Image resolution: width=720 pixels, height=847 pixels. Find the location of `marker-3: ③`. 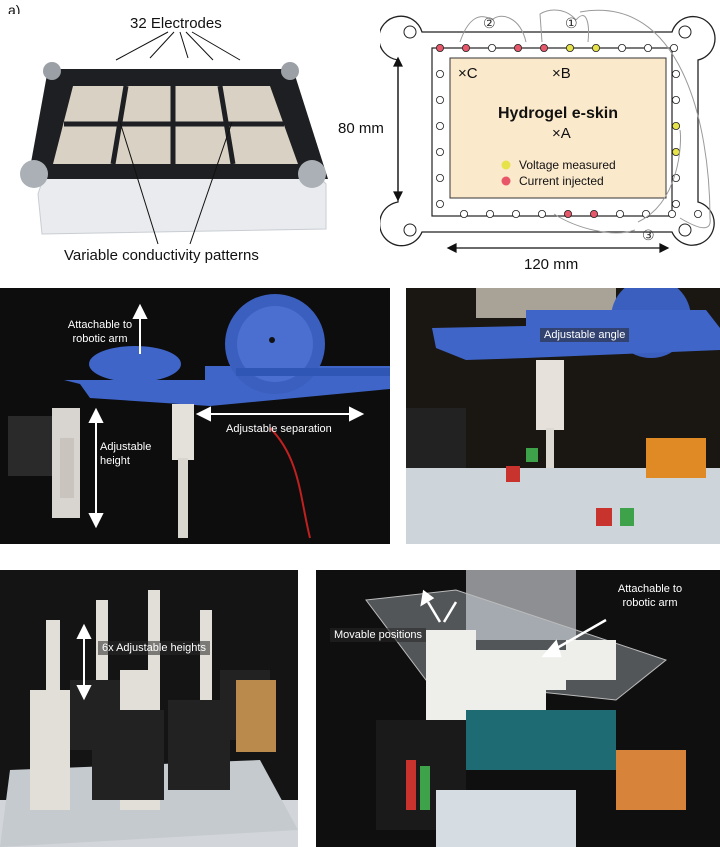

marker-3: ③ is located at coordinates (648, 236).